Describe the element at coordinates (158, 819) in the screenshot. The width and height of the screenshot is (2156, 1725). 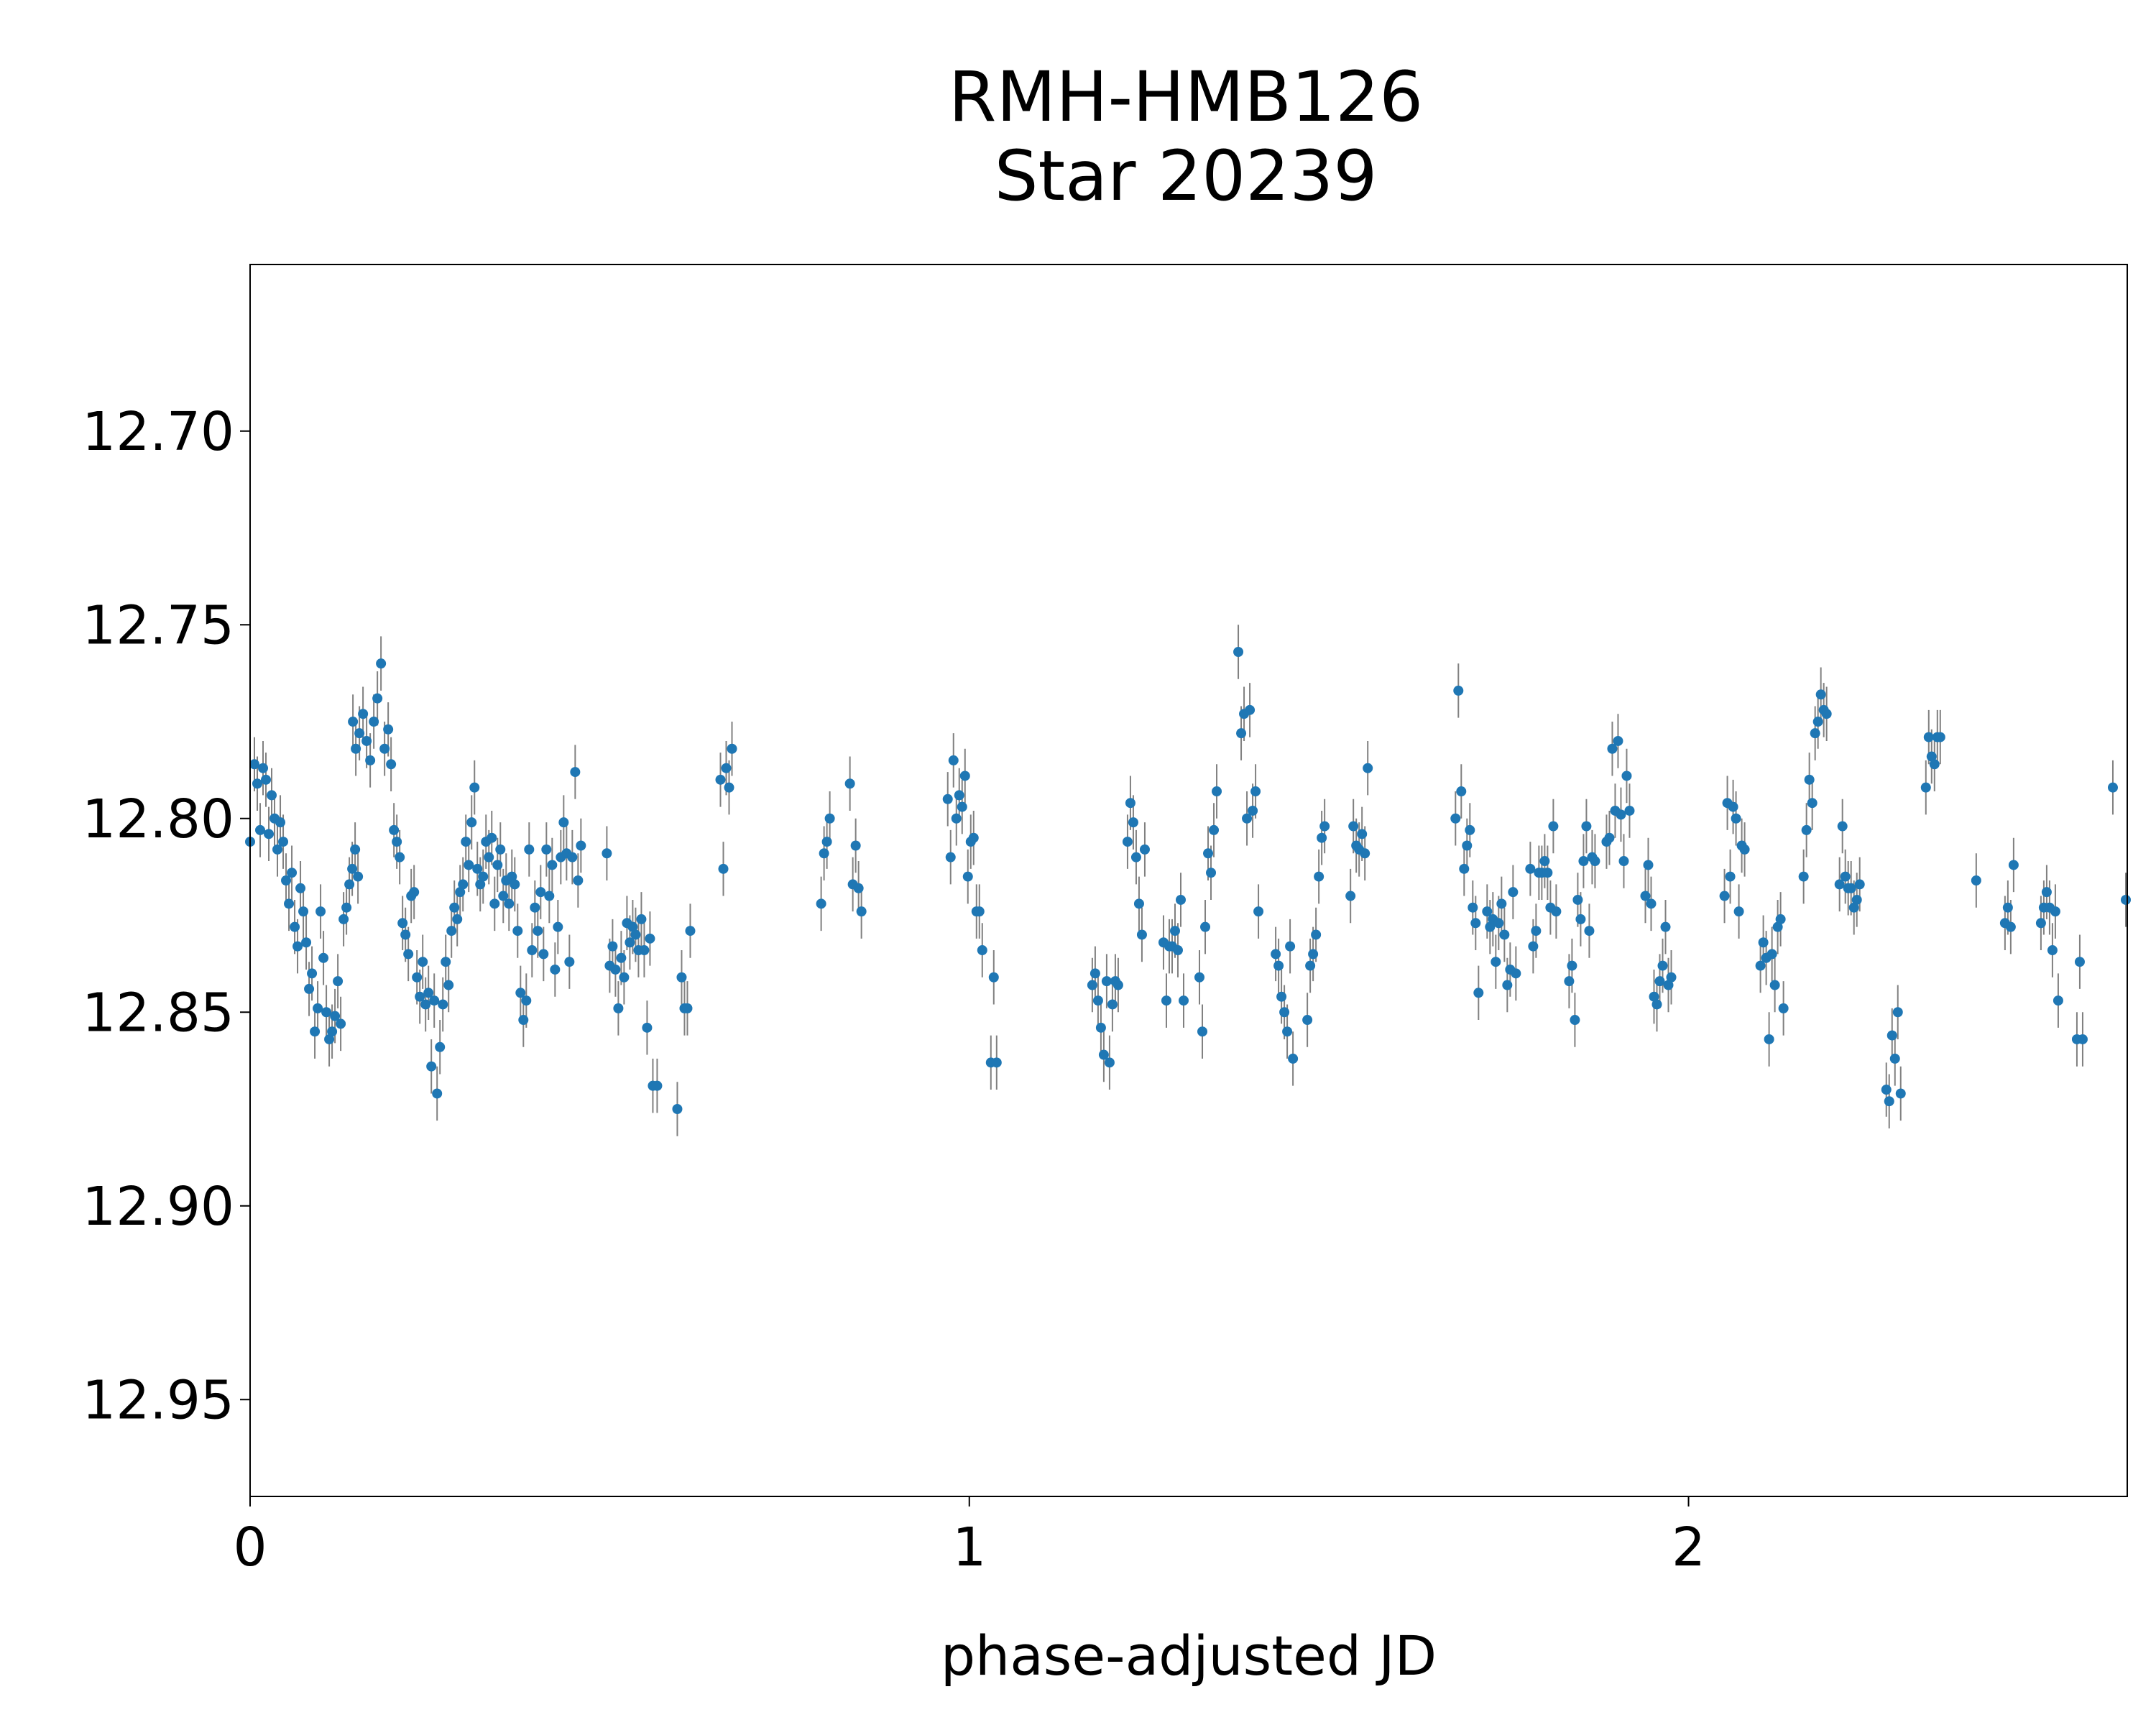
I see `y-tick-label: 12.80` at that location.